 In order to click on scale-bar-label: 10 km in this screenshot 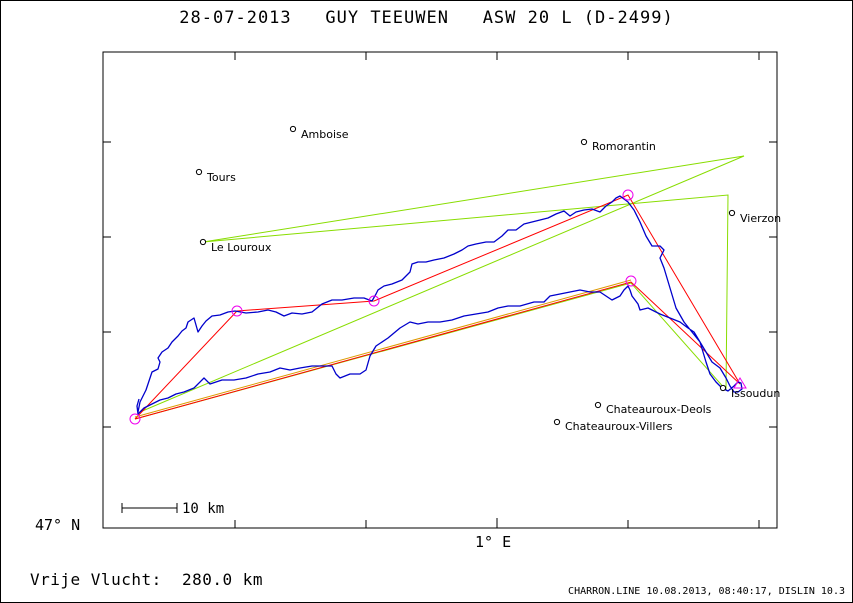, I will do `click(203, 509)`.